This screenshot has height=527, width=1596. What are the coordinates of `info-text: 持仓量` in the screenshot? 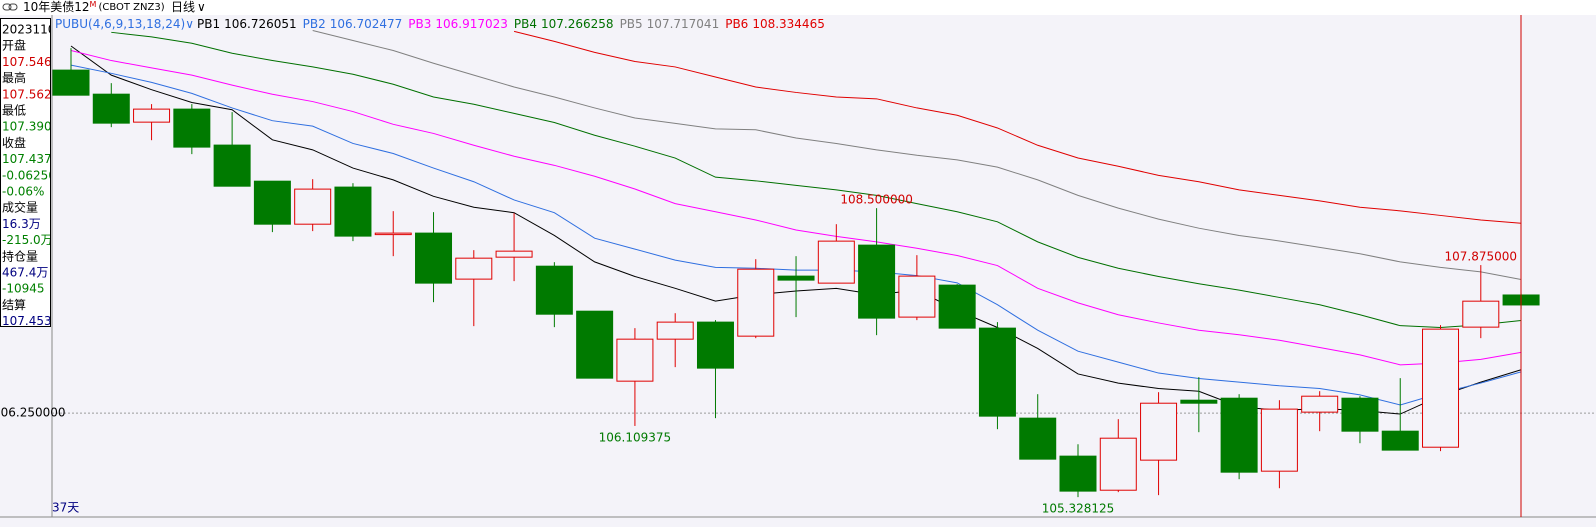 It's located at (20, 255).